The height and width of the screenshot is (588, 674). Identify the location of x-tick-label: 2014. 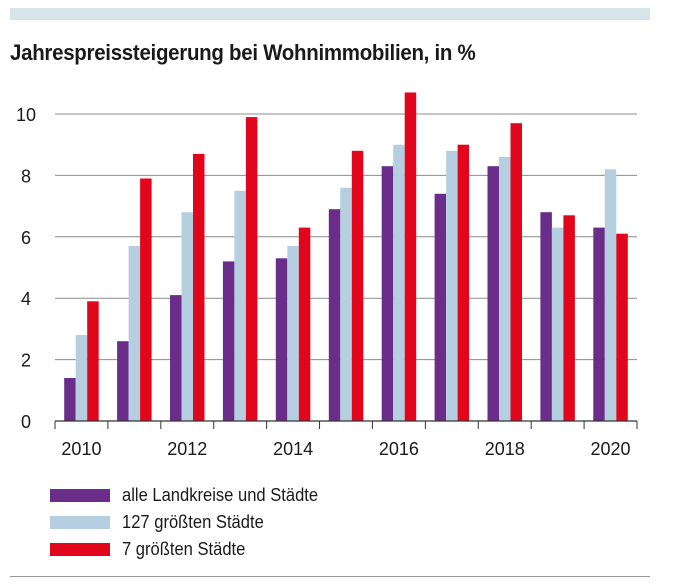
(293, 449).